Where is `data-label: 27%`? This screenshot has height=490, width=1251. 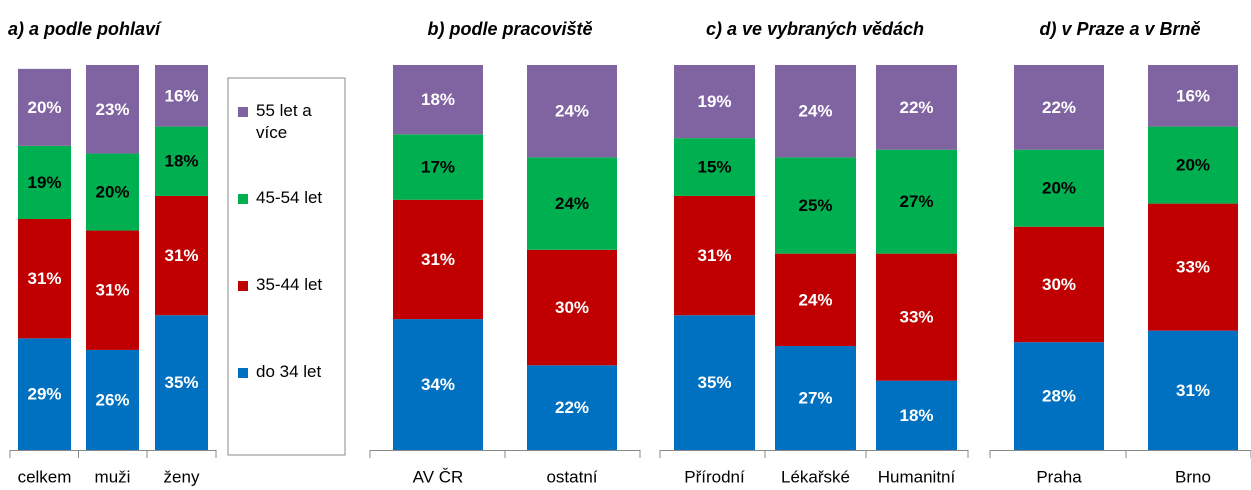 data-label: 27% is located at coordinates (916, 201).